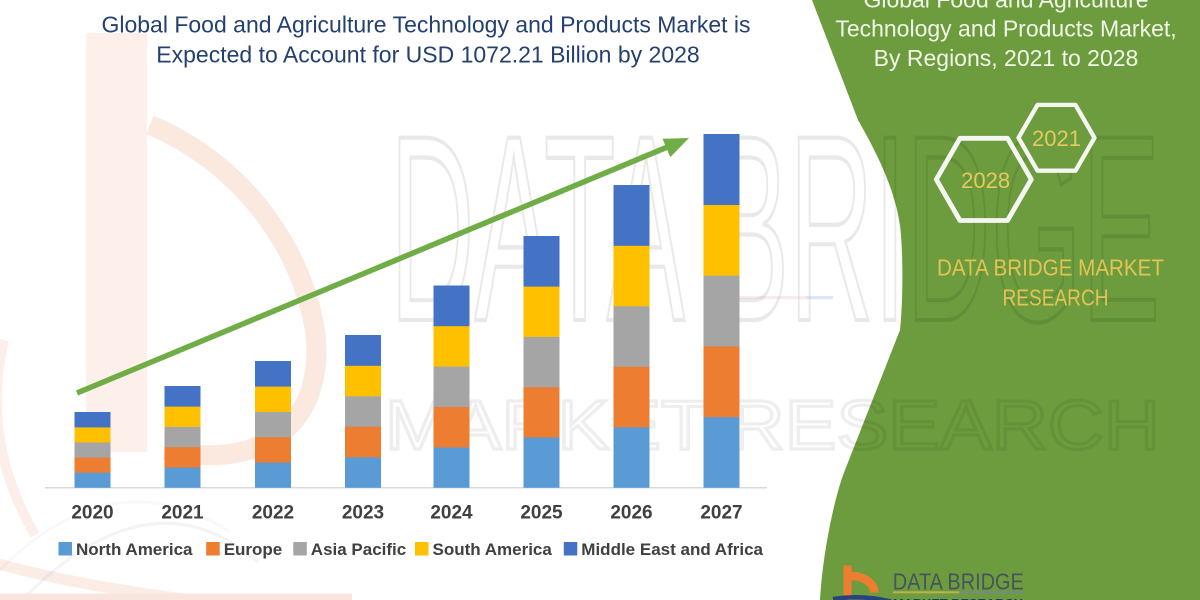 Image resolution: width=1200 pixels, height=600 pixels. What do you see at coordinates (92, 513) in the screenshot?
I see `svg-text: 2020` at bounding box center [92, 513].